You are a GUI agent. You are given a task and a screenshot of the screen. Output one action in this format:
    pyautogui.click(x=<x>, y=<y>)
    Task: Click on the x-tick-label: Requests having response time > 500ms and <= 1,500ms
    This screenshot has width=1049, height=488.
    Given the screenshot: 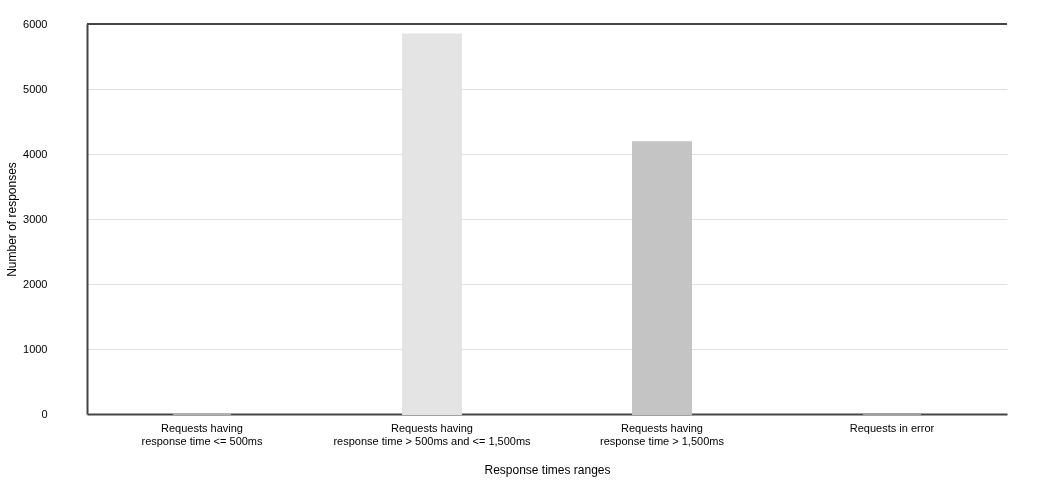 What is the action you would take?
    pyautogui.click(x=432, y=434)
    